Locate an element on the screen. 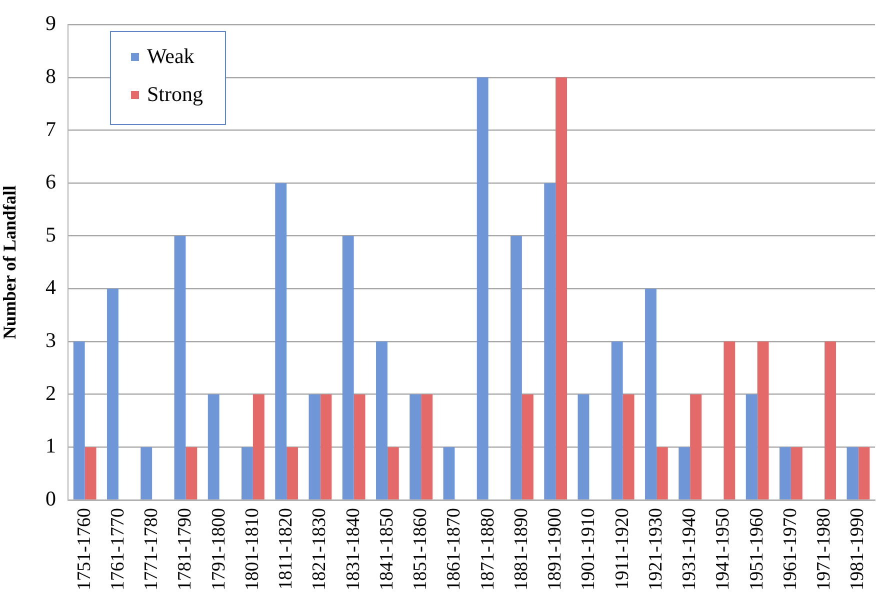 The image size is (889, 614). x-tick-label: 1871-1880 is located at coordinates (487, 549).